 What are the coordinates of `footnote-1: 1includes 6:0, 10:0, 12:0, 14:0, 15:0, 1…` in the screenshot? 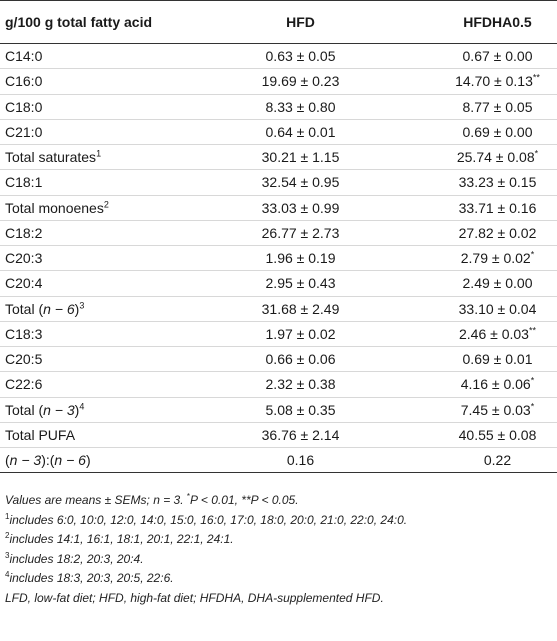 It's located at (279, 521).